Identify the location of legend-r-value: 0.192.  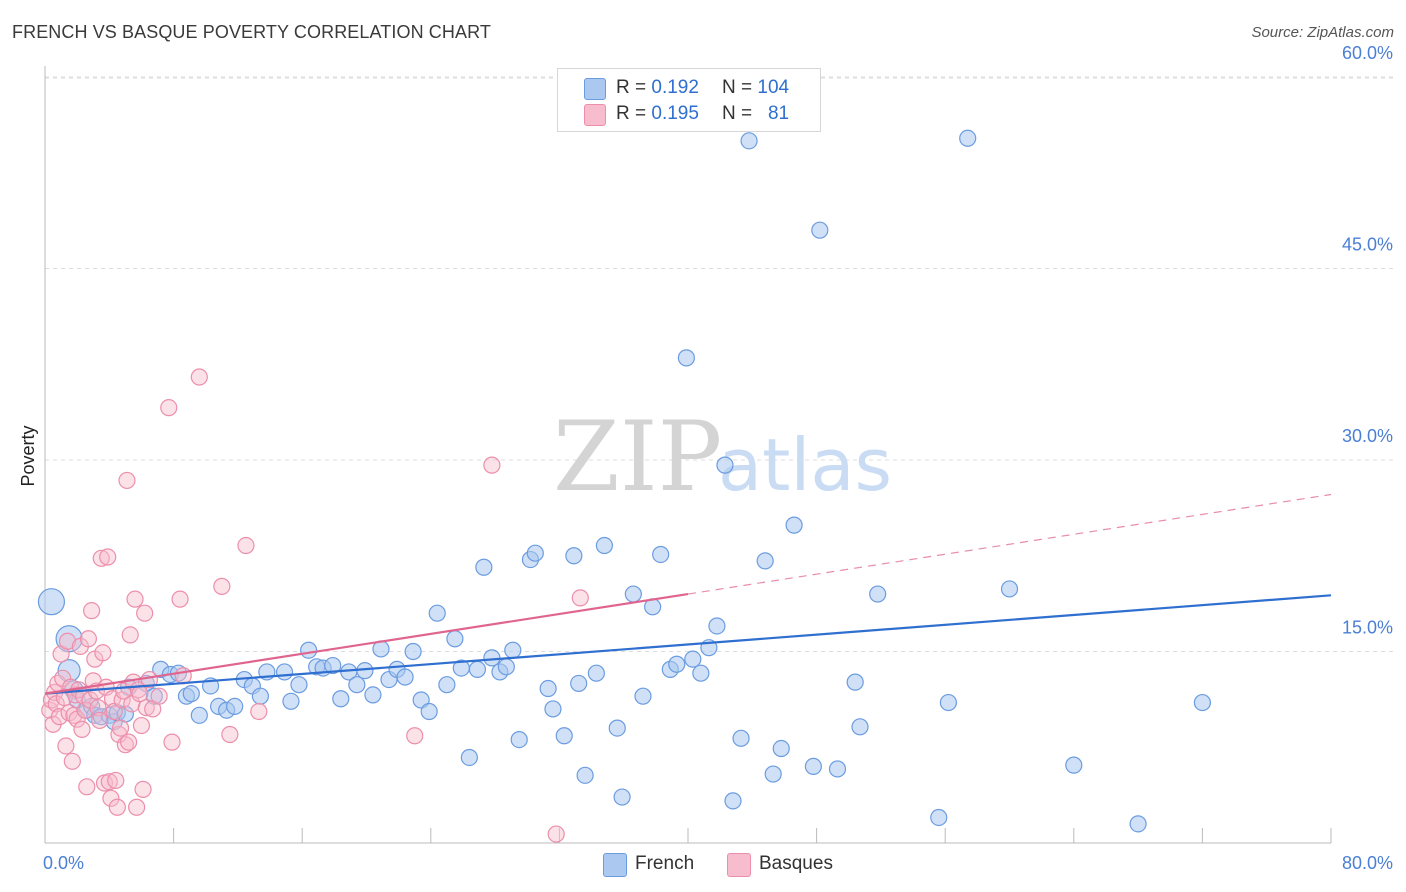
(675, 87).